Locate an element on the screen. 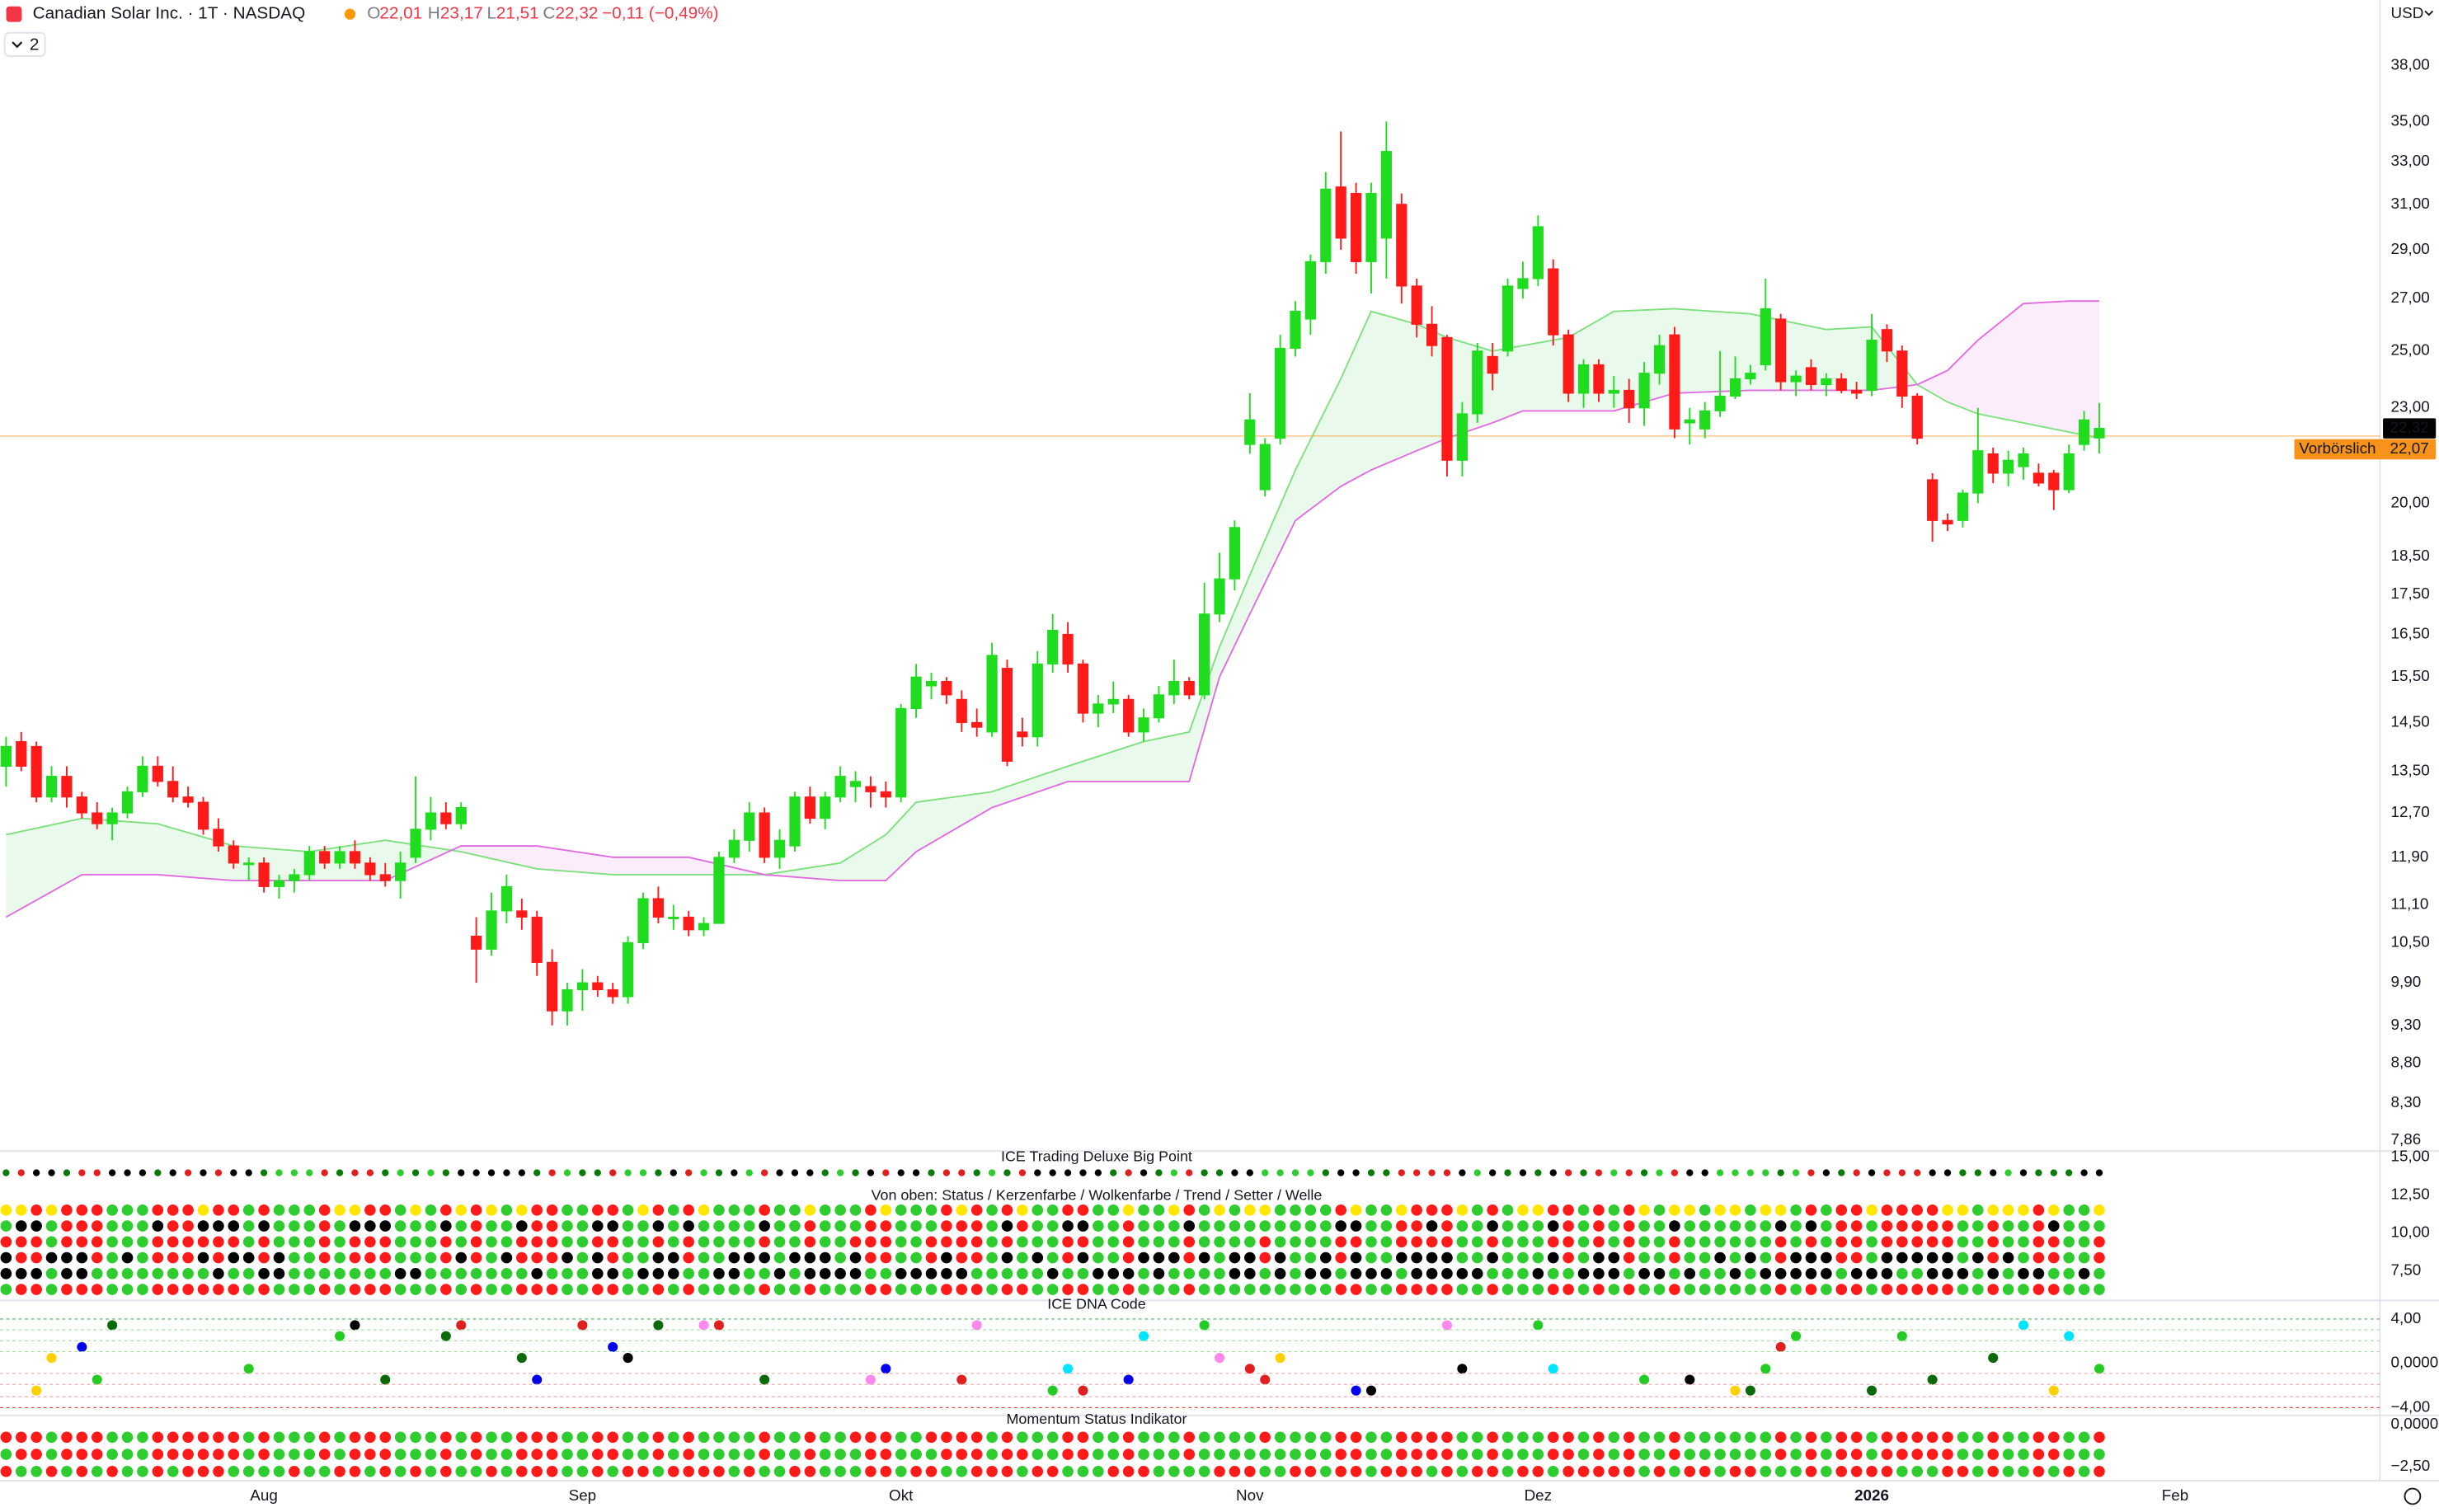  x-tick-label: Sep is located at coordinates (583, 1495).